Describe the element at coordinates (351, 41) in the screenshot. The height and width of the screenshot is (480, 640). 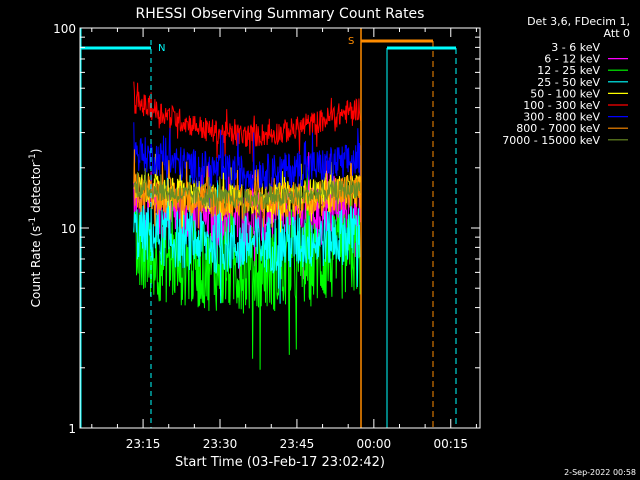
I see `flag-label-saa: S` at that location.